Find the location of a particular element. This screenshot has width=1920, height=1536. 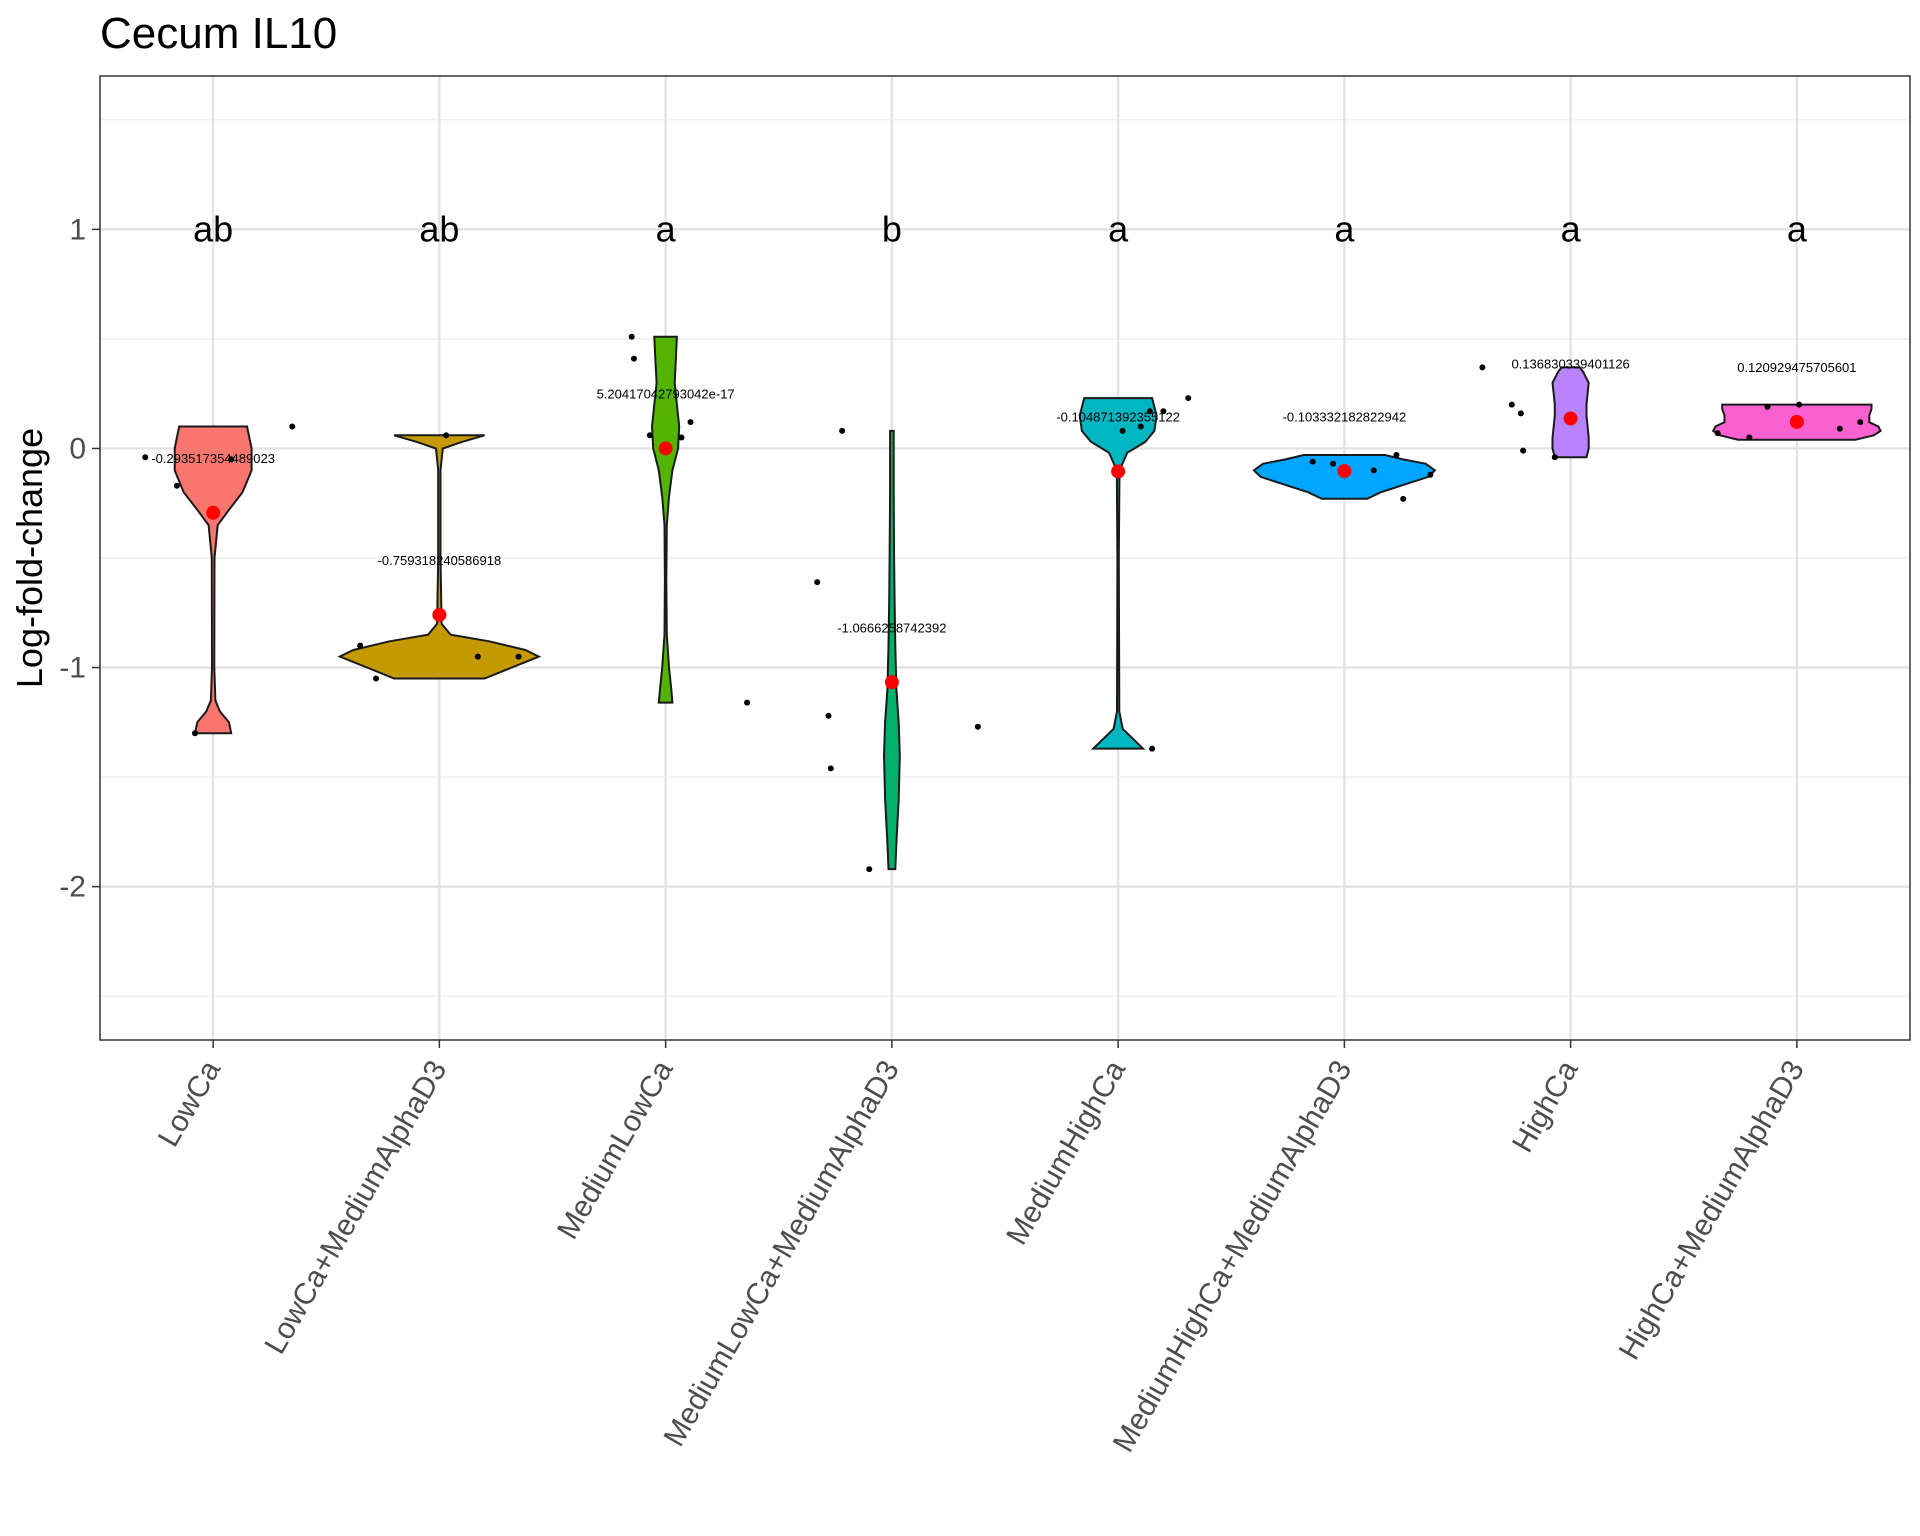

violin-lowca is located at coordinates (213, 580).